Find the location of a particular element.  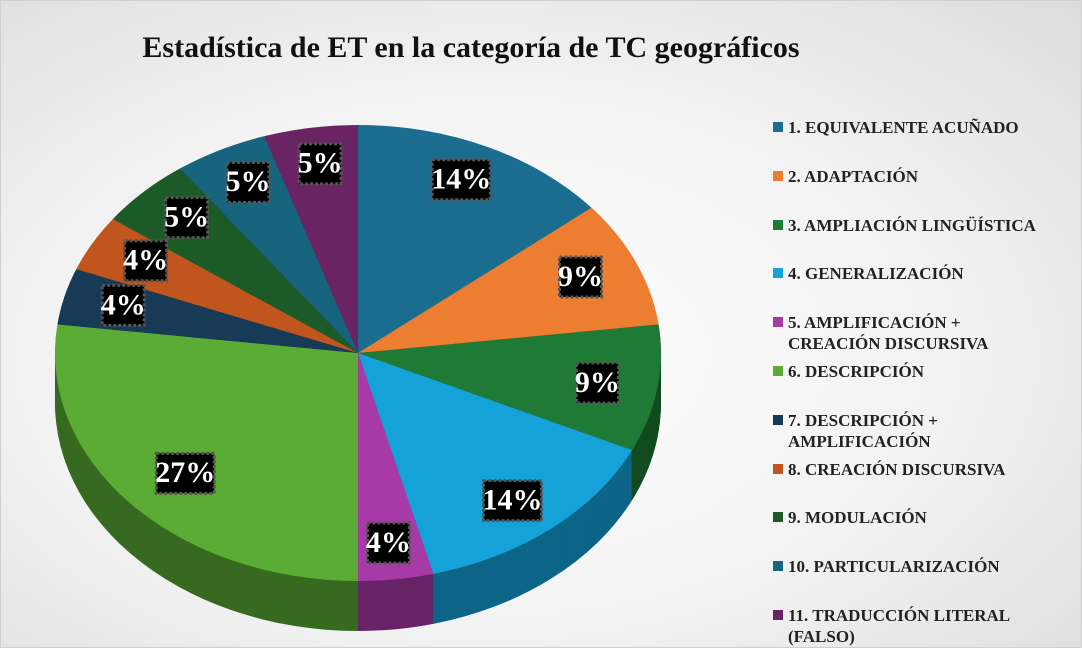

legend-item: 11. TRADUCCIÓN LITERAL (FALSO) is located at coordinates (913, 626).